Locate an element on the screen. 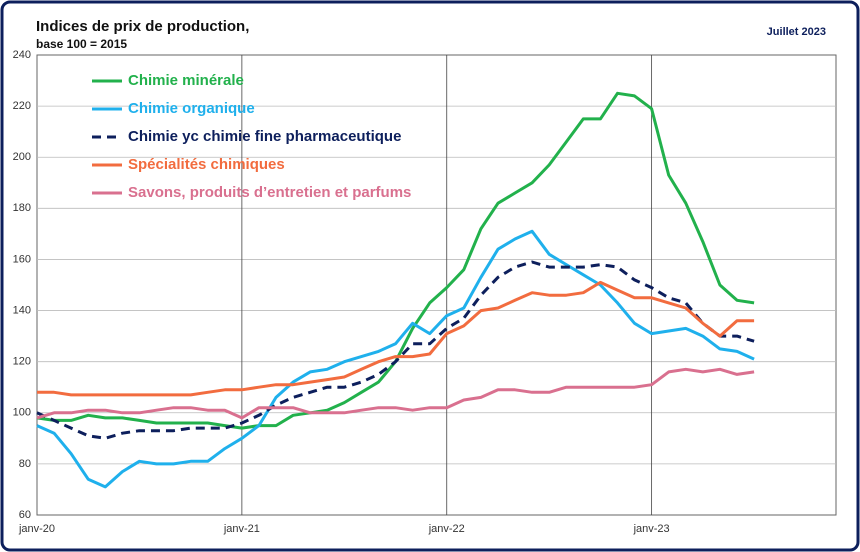  y-tick-label: 80 is located at coordinates (25, 464).